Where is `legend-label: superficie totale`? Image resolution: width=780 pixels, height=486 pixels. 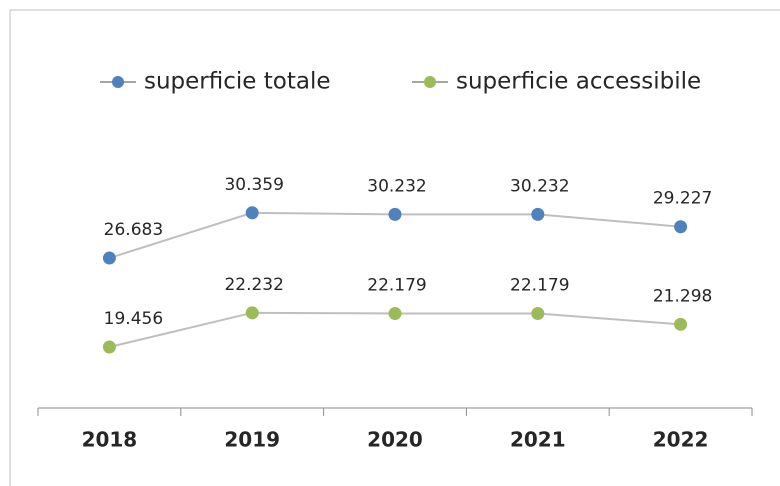 legend-label: superficie totale is located at coordinates (237, 82).